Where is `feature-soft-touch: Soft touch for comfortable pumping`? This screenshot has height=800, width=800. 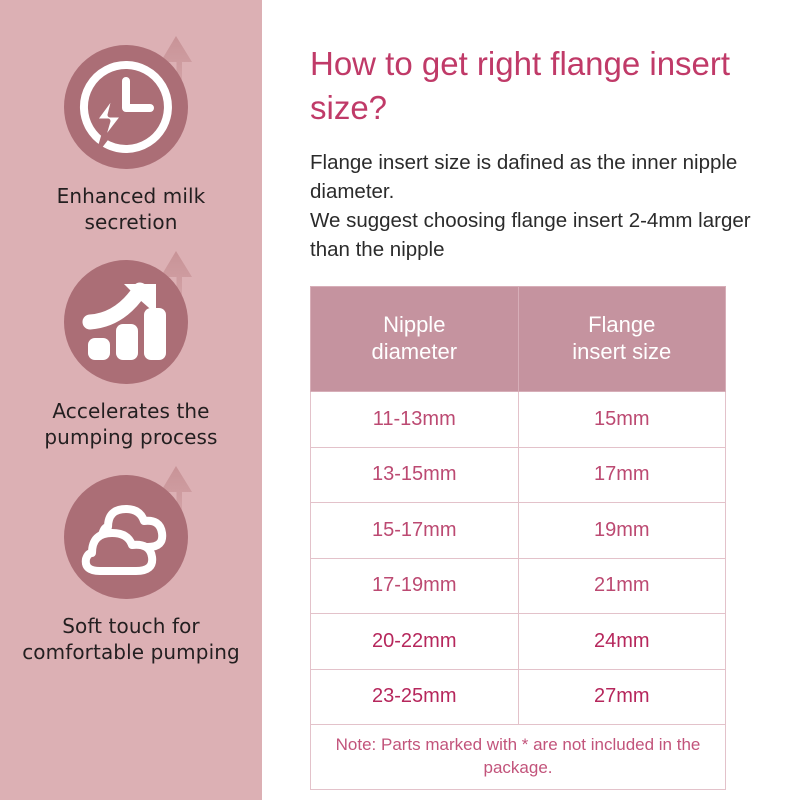
feature-soft-touch: Soft touch for comfortable pumping is located at coordinates (131, 562).